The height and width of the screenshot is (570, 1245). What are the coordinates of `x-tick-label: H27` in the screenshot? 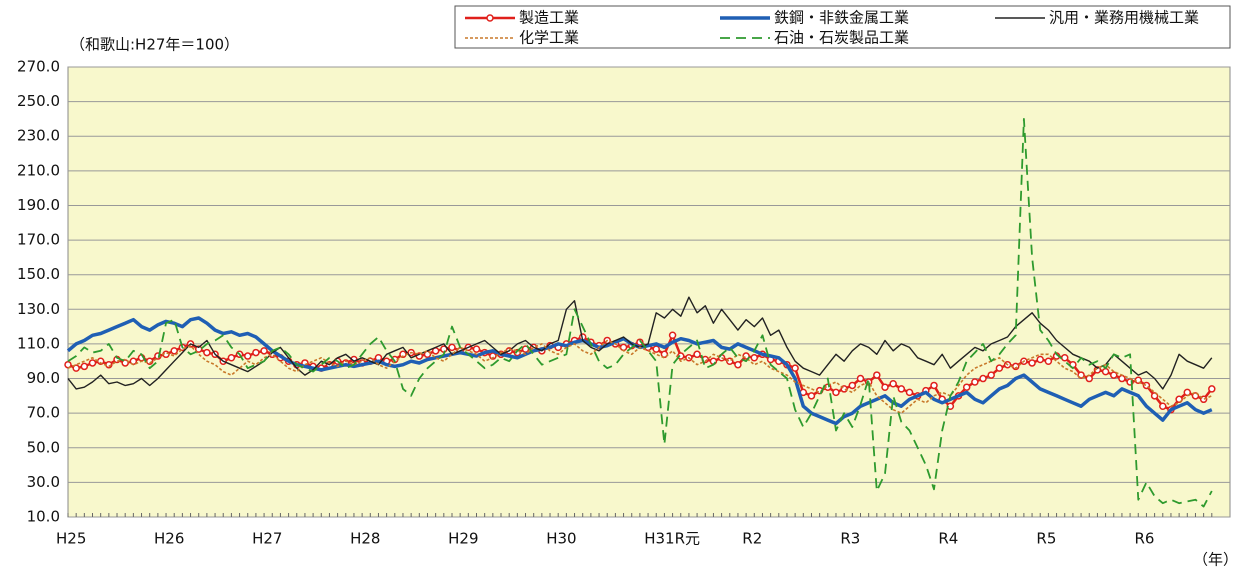 It's located at (267, 539).